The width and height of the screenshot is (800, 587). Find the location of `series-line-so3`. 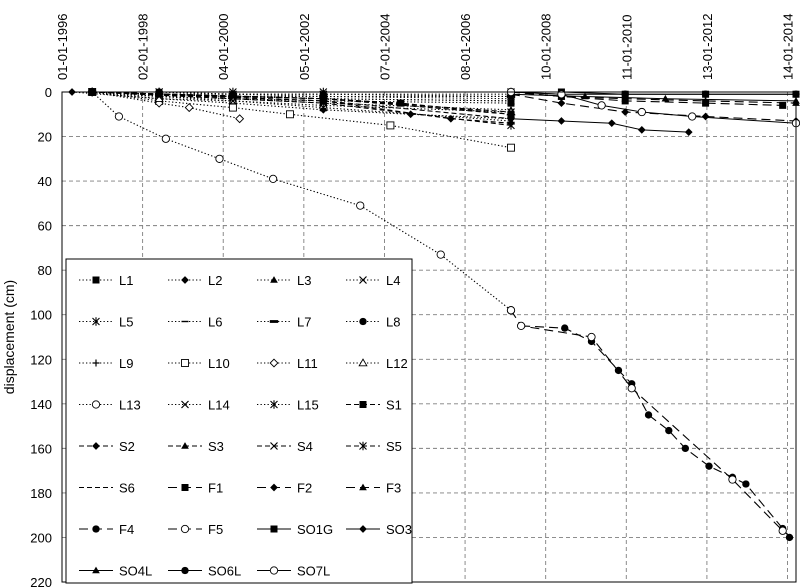

series-line-so3 is located at coordinates (599, 125).